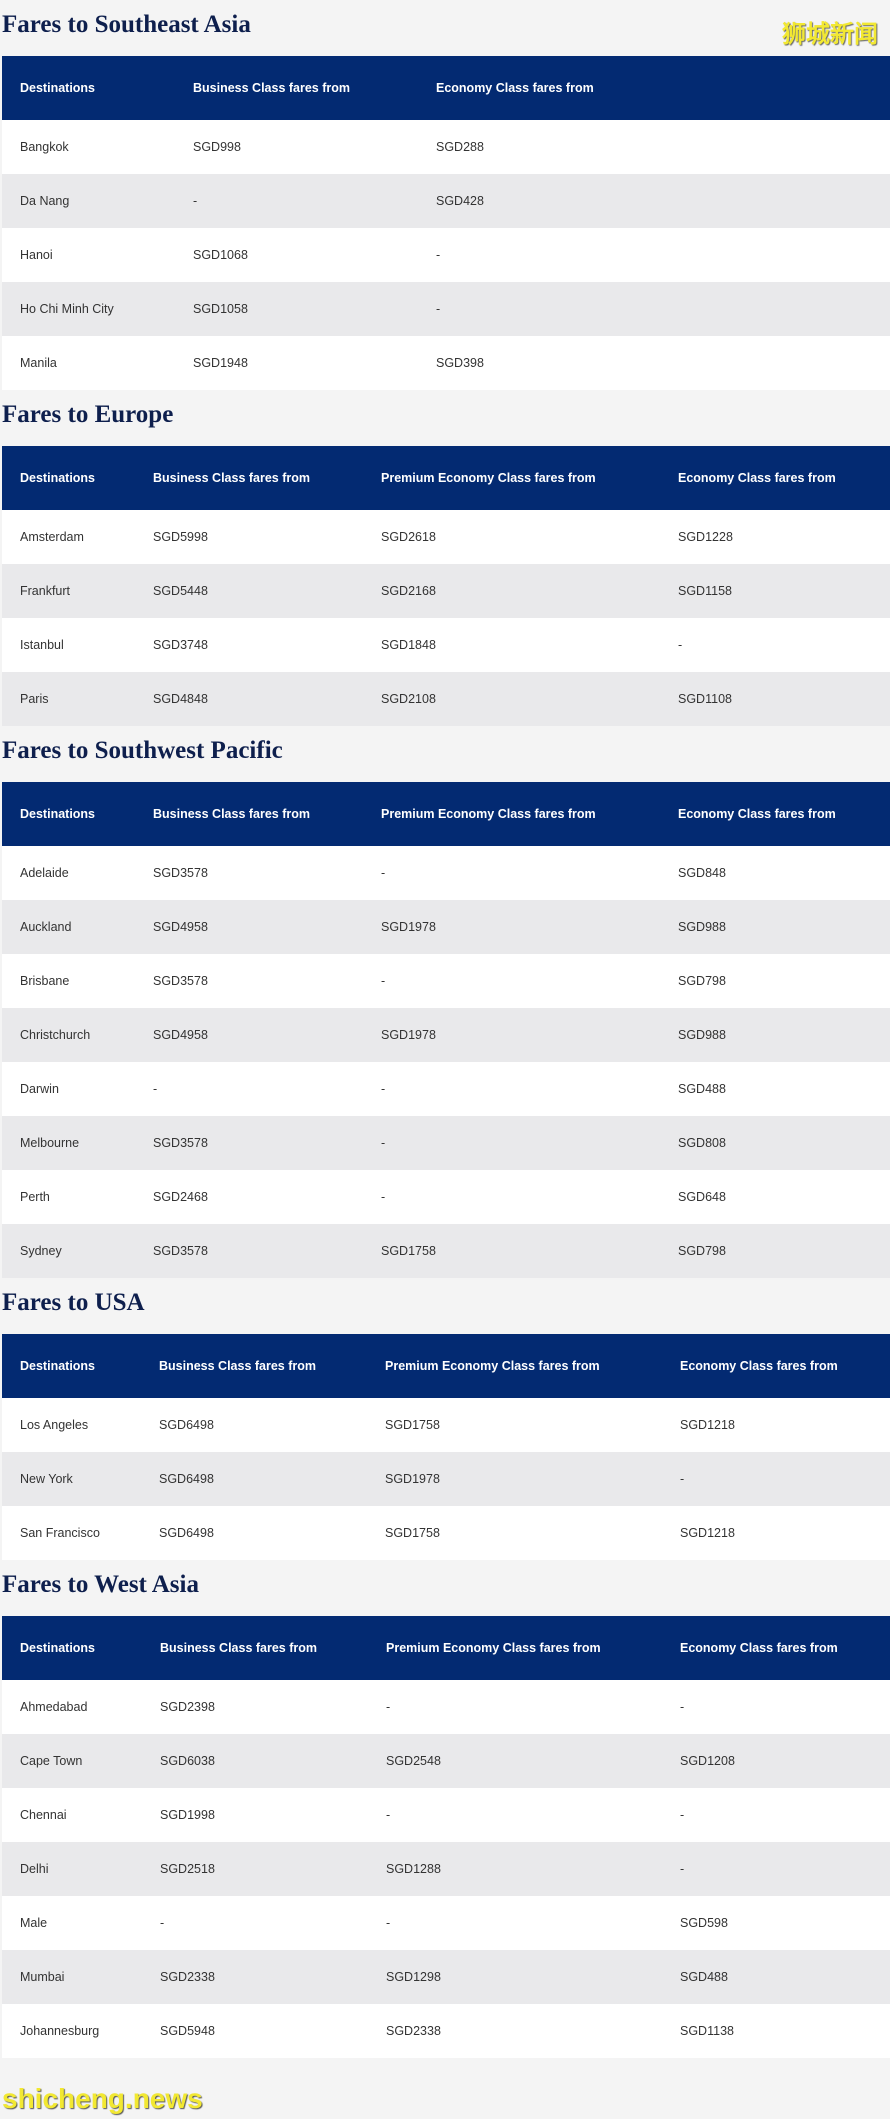 The height and width of the screenshot is (2119, 890). What do you see at coordinates (220, 309) in the screenshot?
I see `fare-link: SGD1058` at bounding box center [220, 309].